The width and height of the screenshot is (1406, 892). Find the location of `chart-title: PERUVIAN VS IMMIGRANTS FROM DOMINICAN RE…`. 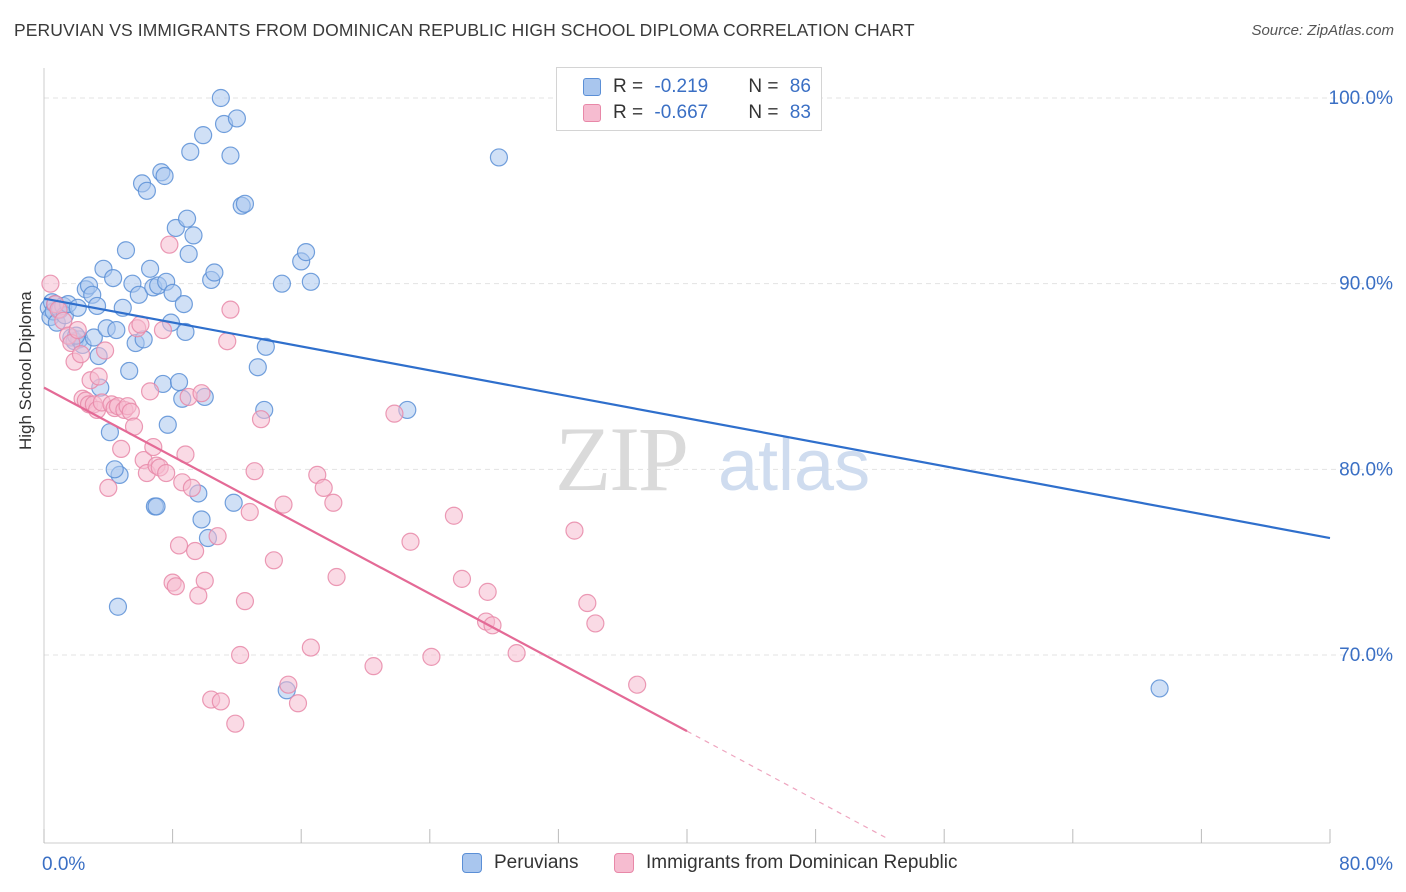

chart-title: PERUVIAN VS IMMIGRANTS FROM DOMINICAN RE… is located at coordinates (464, 30).